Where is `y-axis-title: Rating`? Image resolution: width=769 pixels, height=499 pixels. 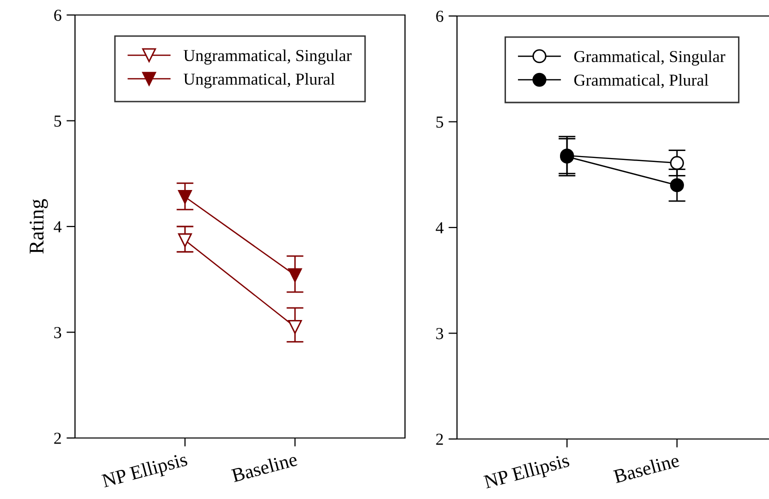
y-axis-title: Rating is located at coordinates (39, 226).